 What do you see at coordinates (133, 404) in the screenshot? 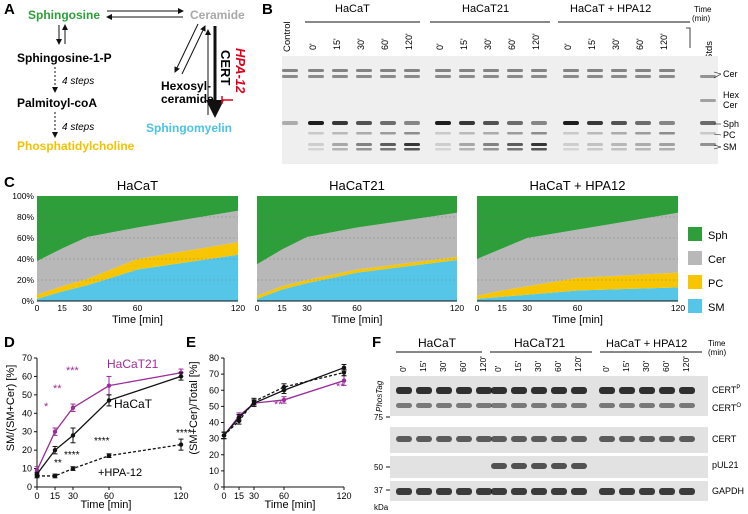
I see `d-label-hacat: HaCaT` at bounding box center [133, 404].